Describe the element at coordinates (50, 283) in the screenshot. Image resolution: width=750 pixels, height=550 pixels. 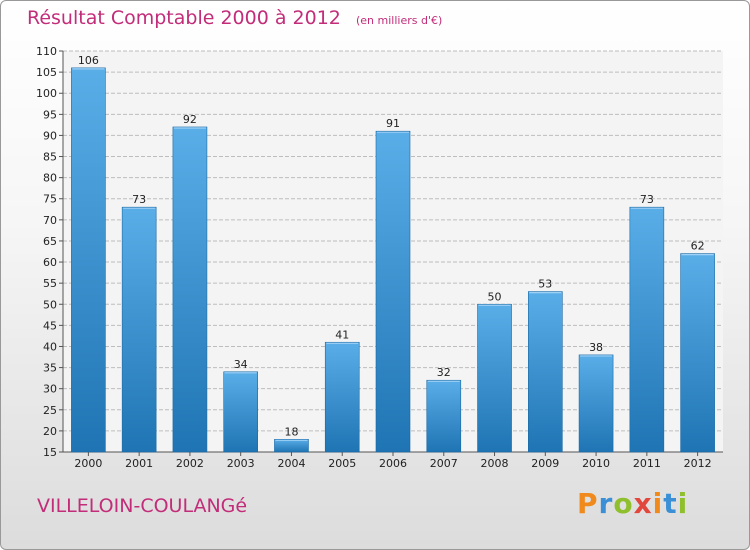
I see `y-tick-label: 55` at that location.